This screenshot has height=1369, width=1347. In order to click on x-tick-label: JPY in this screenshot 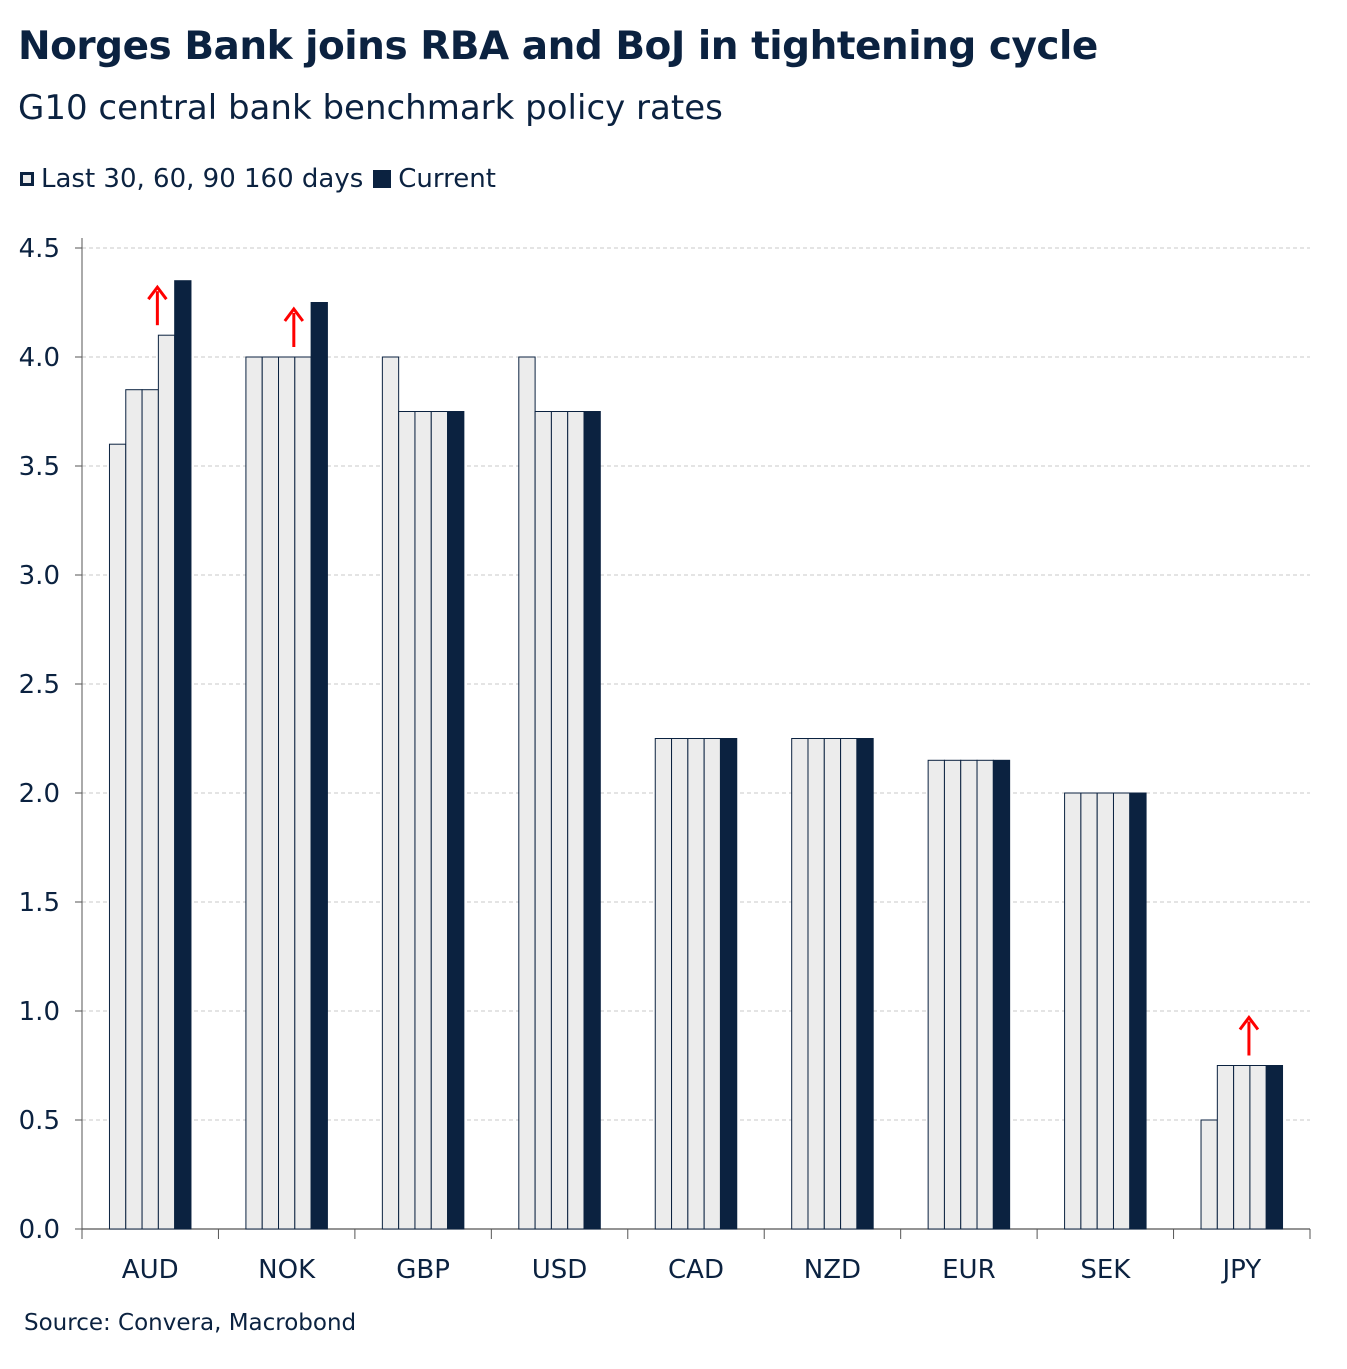, I will do `click(1240, 1270)`.